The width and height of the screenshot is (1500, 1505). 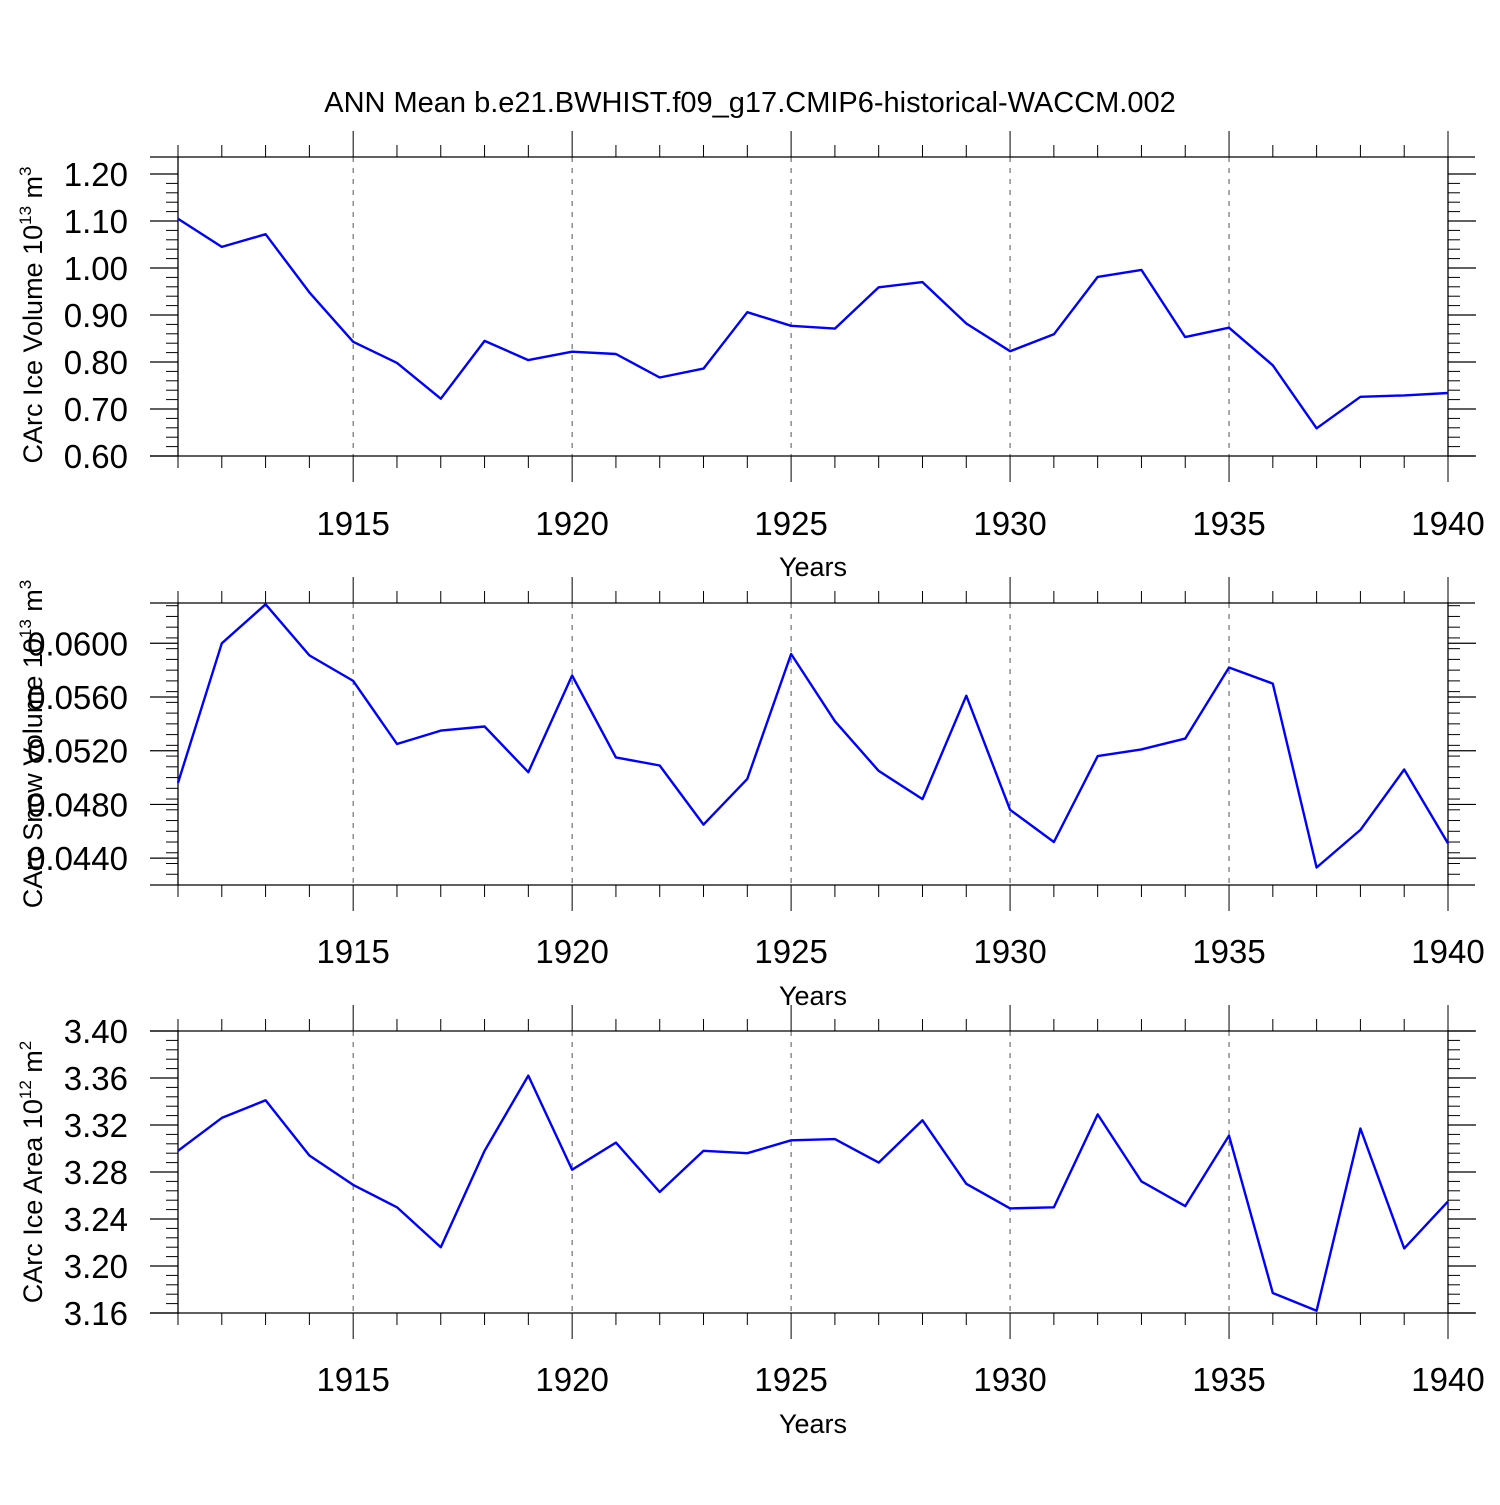 I want to click on y-tick-label: 3.28, so click(x=96, y=1172).